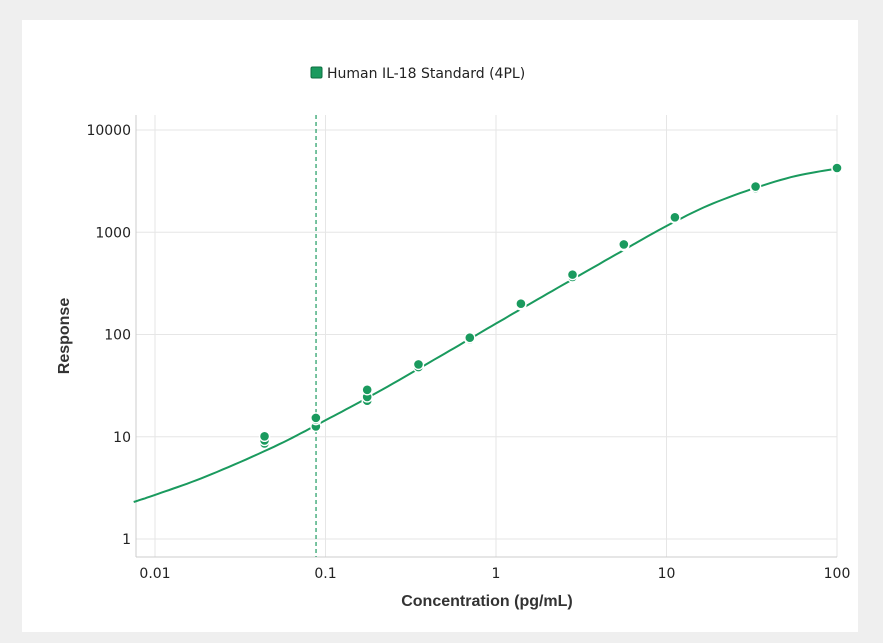  What do you see at coordinates (64, 336) in the screenshot?
I see `y-axis-title: Response` at bounding box center [64, 336].